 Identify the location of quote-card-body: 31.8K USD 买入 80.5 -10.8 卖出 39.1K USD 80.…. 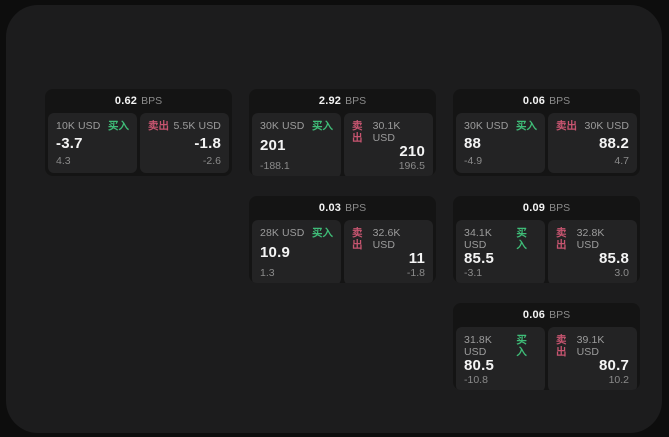
(546, 358).